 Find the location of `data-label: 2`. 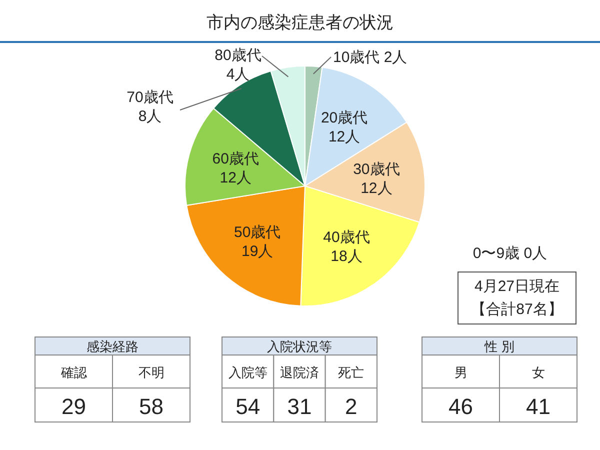

data-label: 2 is located at coordinates (351, 406).